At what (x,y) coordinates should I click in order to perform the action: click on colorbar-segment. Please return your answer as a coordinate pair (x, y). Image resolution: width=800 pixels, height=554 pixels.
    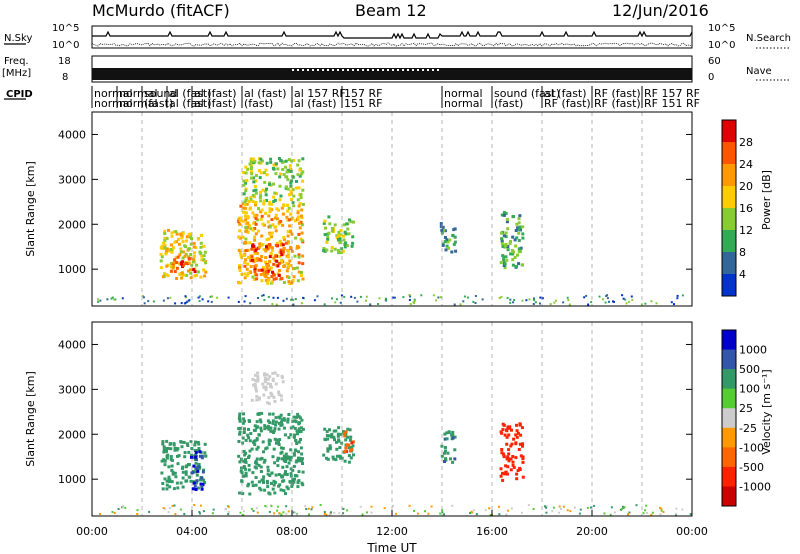
    Looking at the image, I should click on (729, 379).